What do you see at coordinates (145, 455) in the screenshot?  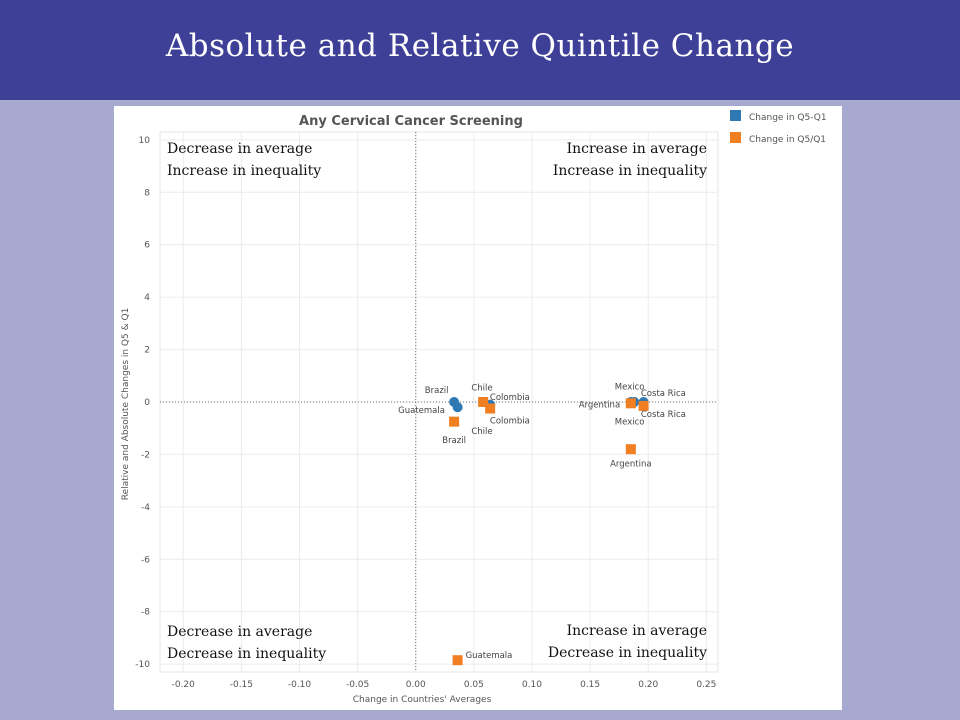 I see `y-tick-label: -2` at bounding box center [145, 455].